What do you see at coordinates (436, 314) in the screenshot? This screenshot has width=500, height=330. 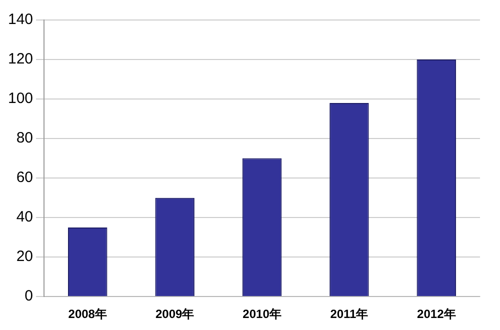 I see `x-tick-label: 2012年` at bounding box center [436, 314].